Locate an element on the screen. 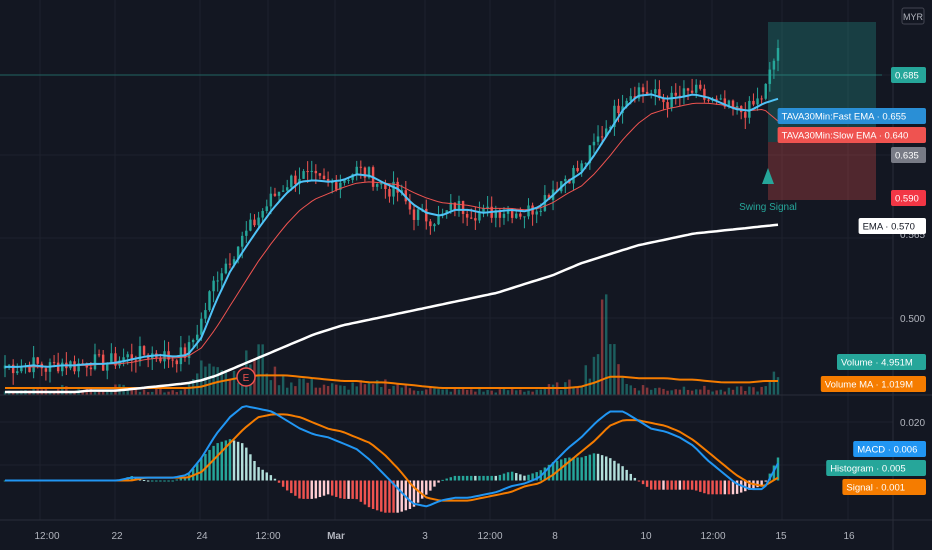  currency-box is located at coordinates (913, 16).